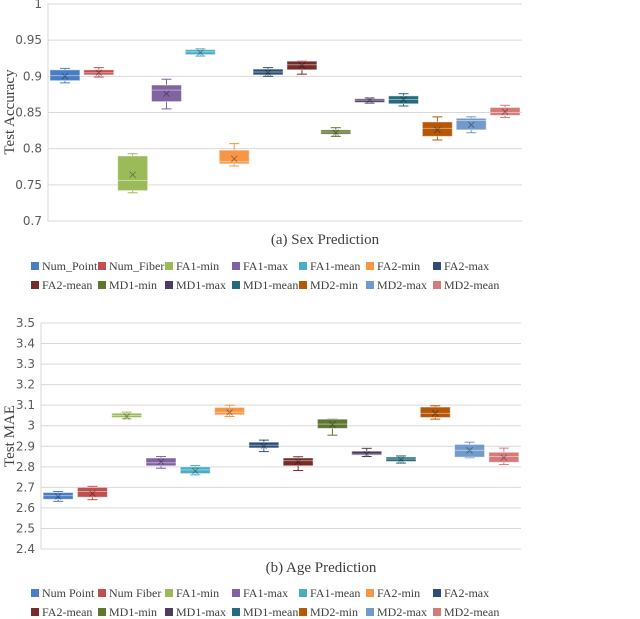 This screenshot has width=640, height=619. I want to click on legend-label: FA1-mean, so click(335, 266).